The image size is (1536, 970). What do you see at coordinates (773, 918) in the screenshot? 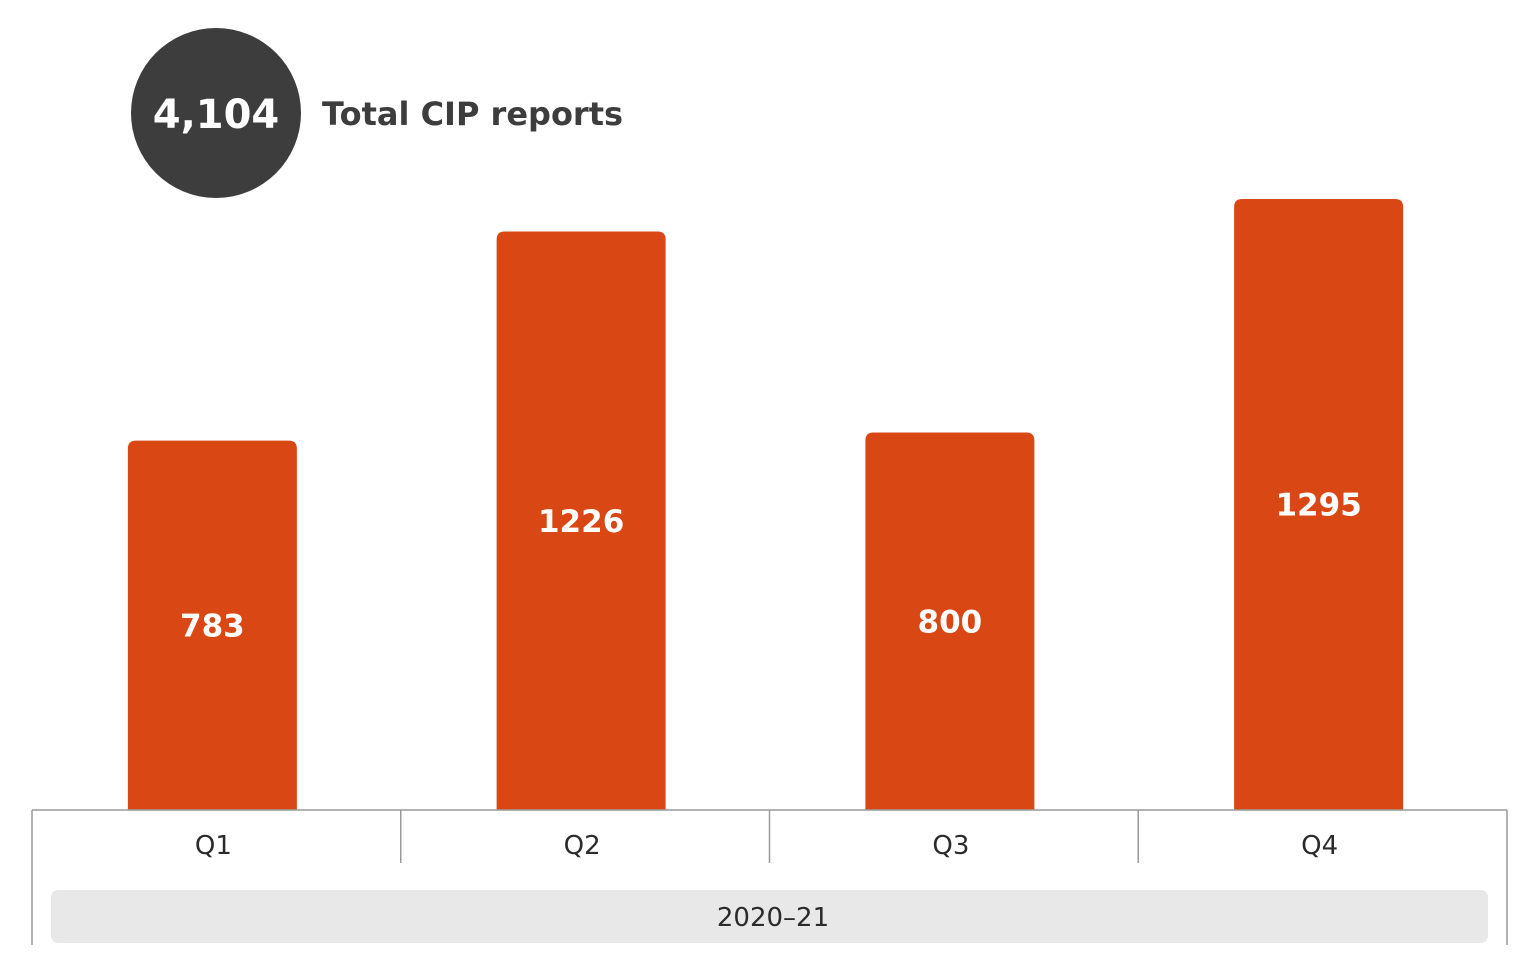
I see `period-label: 2020–21` at bounding box center [773, 918].